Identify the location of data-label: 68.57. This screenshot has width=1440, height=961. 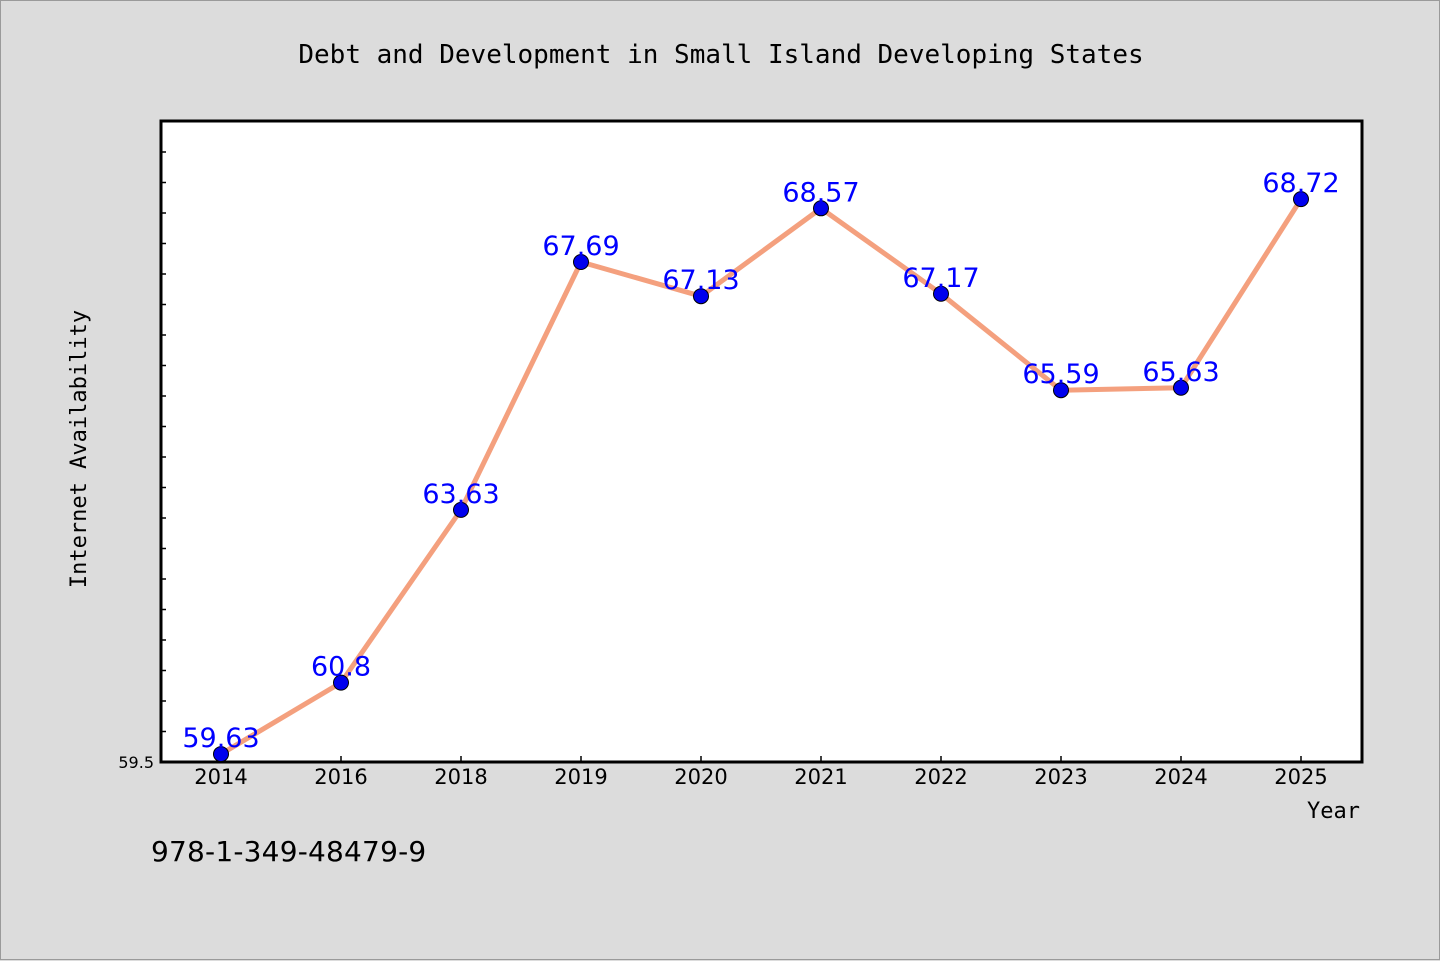
(820, 192).